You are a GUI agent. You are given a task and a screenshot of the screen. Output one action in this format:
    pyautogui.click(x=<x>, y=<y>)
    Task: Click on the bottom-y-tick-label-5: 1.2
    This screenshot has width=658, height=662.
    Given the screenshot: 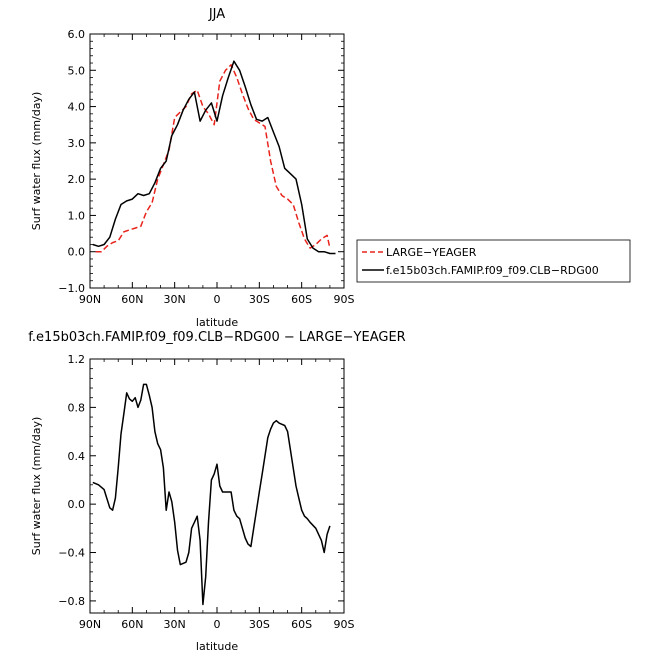 What is the action you would take?
    pyautogui.click(x=77, y=359)
    